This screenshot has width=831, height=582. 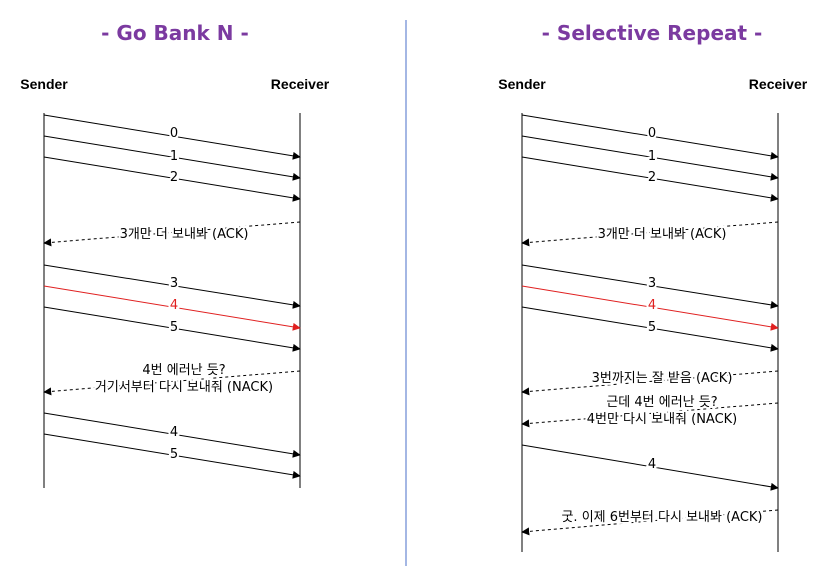 What do you see at coordinates (183, 370) in the screenshot?
I see `message-label: 4번 에러난 듯?` at bounding box center [183, 370].